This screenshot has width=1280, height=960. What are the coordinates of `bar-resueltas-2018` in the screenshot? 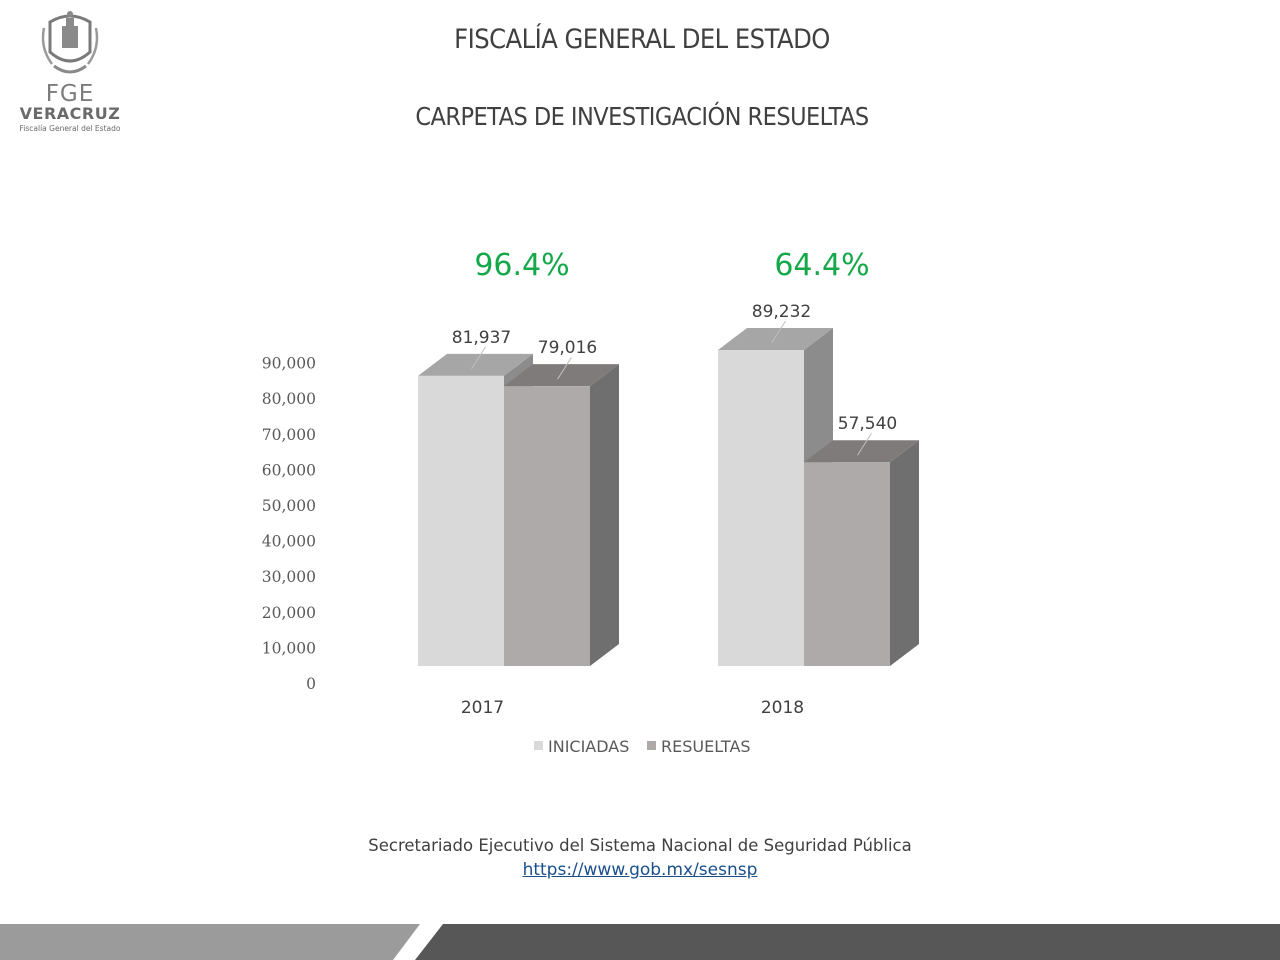 It's located at (847, 564).